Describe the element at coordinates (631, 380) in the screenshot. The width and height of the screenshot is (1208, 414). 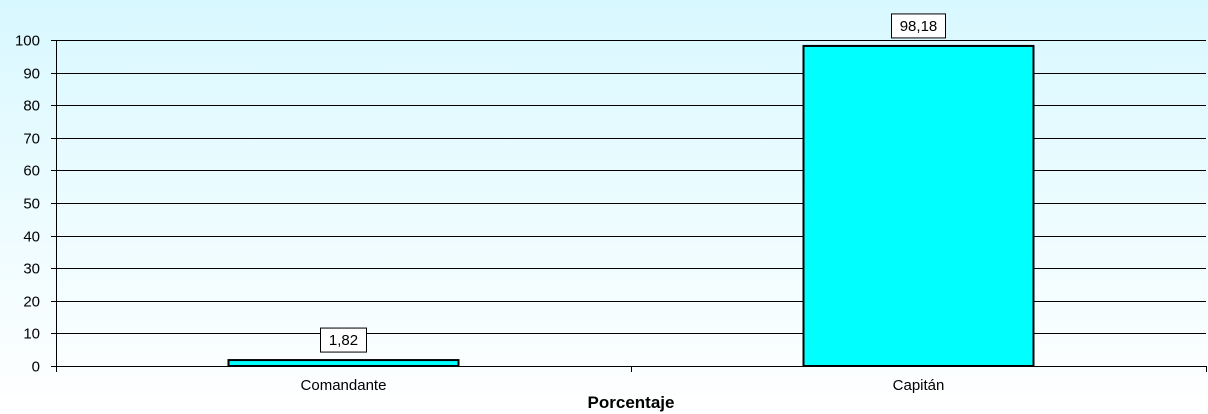
I see `x-axis-categories: Comandante Capitán` at that location.